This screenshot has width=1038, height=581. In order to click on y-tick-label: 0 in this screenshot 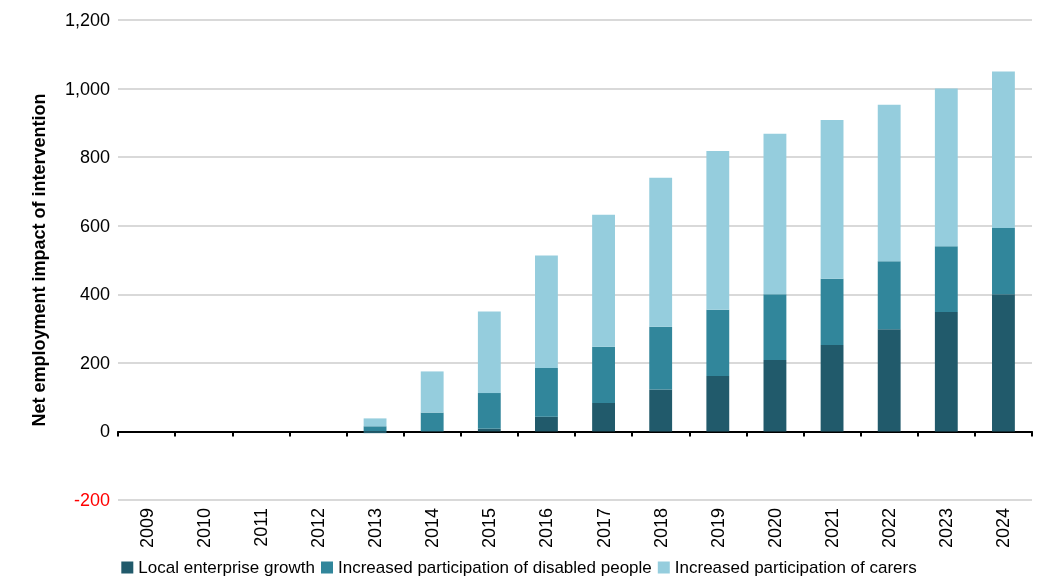, I will do `click(104, 431)`.